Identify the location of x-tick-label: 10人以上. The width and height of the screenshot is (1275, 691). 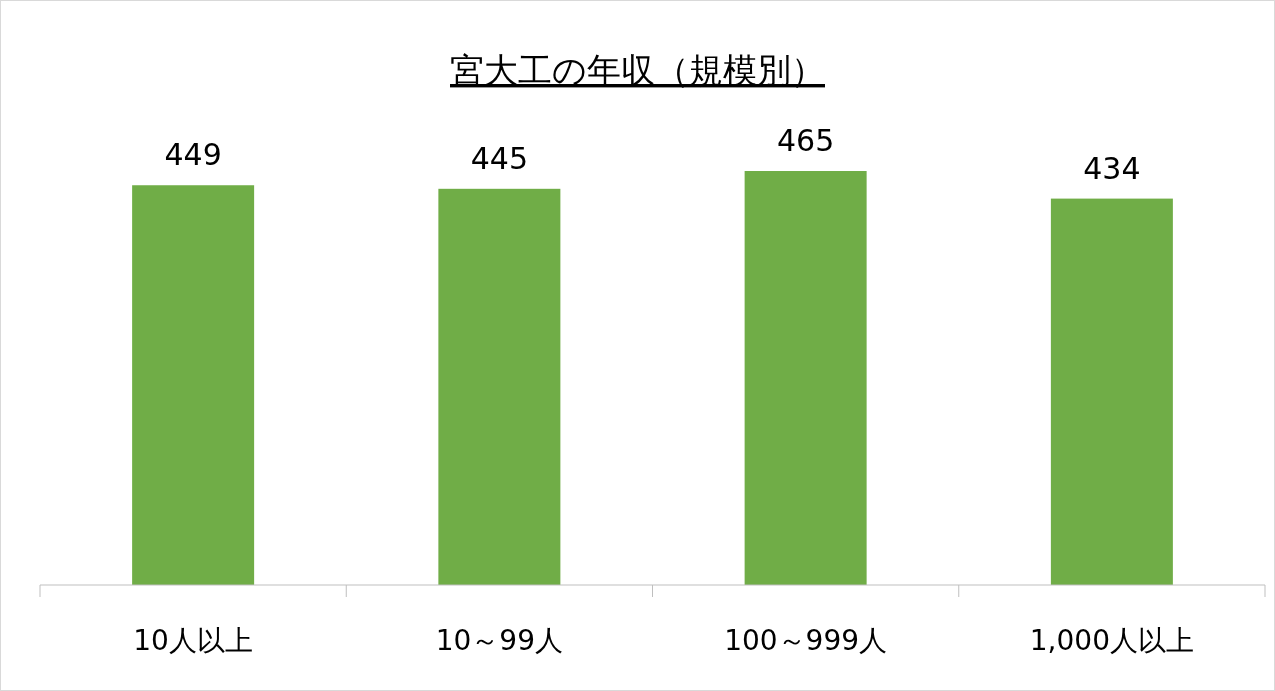
(193, 640).